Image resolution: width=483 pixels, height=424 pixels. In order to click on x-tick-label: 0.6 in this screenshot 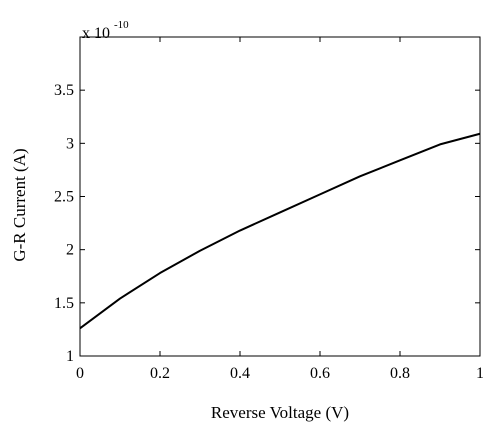, I will do `click(320, 373)`.